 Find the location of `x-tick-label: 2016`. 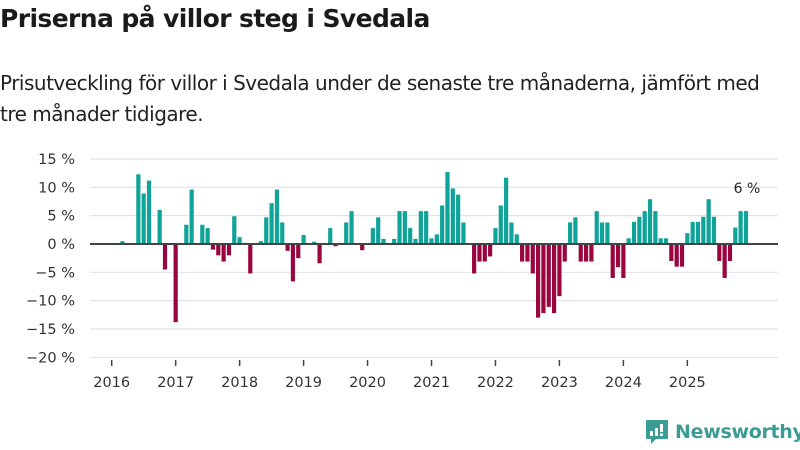

x-tick-label: 2016 is located at coordinates (111, 383).